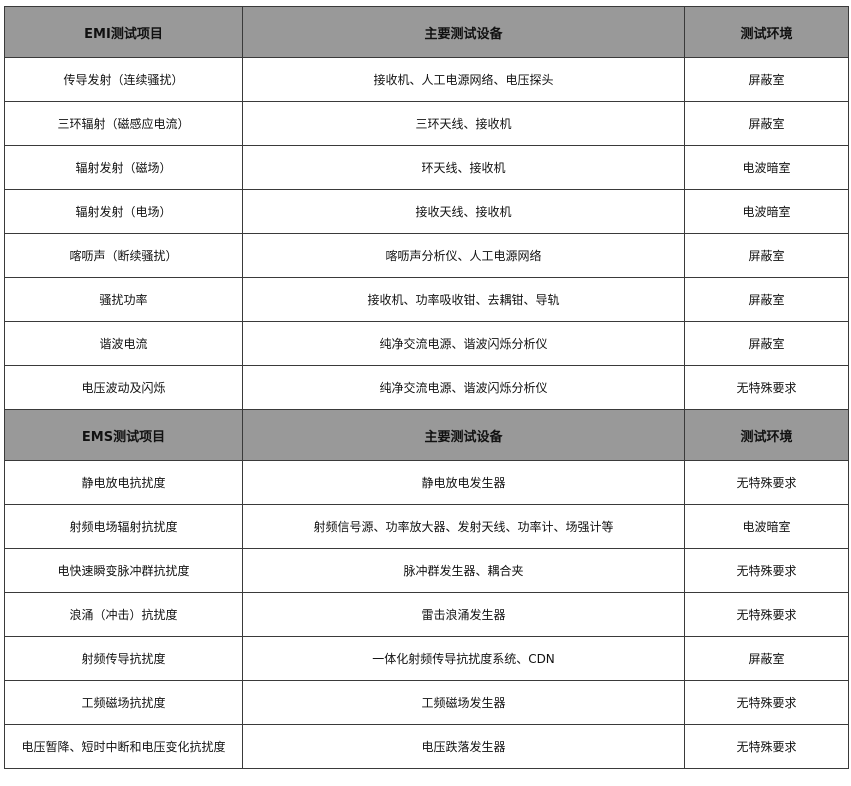 The image size is (851, 786). I want to click on equipment-cell: 射频信号源、功率放大器、发射天线、功率计、场强计等, so click(463, 526).